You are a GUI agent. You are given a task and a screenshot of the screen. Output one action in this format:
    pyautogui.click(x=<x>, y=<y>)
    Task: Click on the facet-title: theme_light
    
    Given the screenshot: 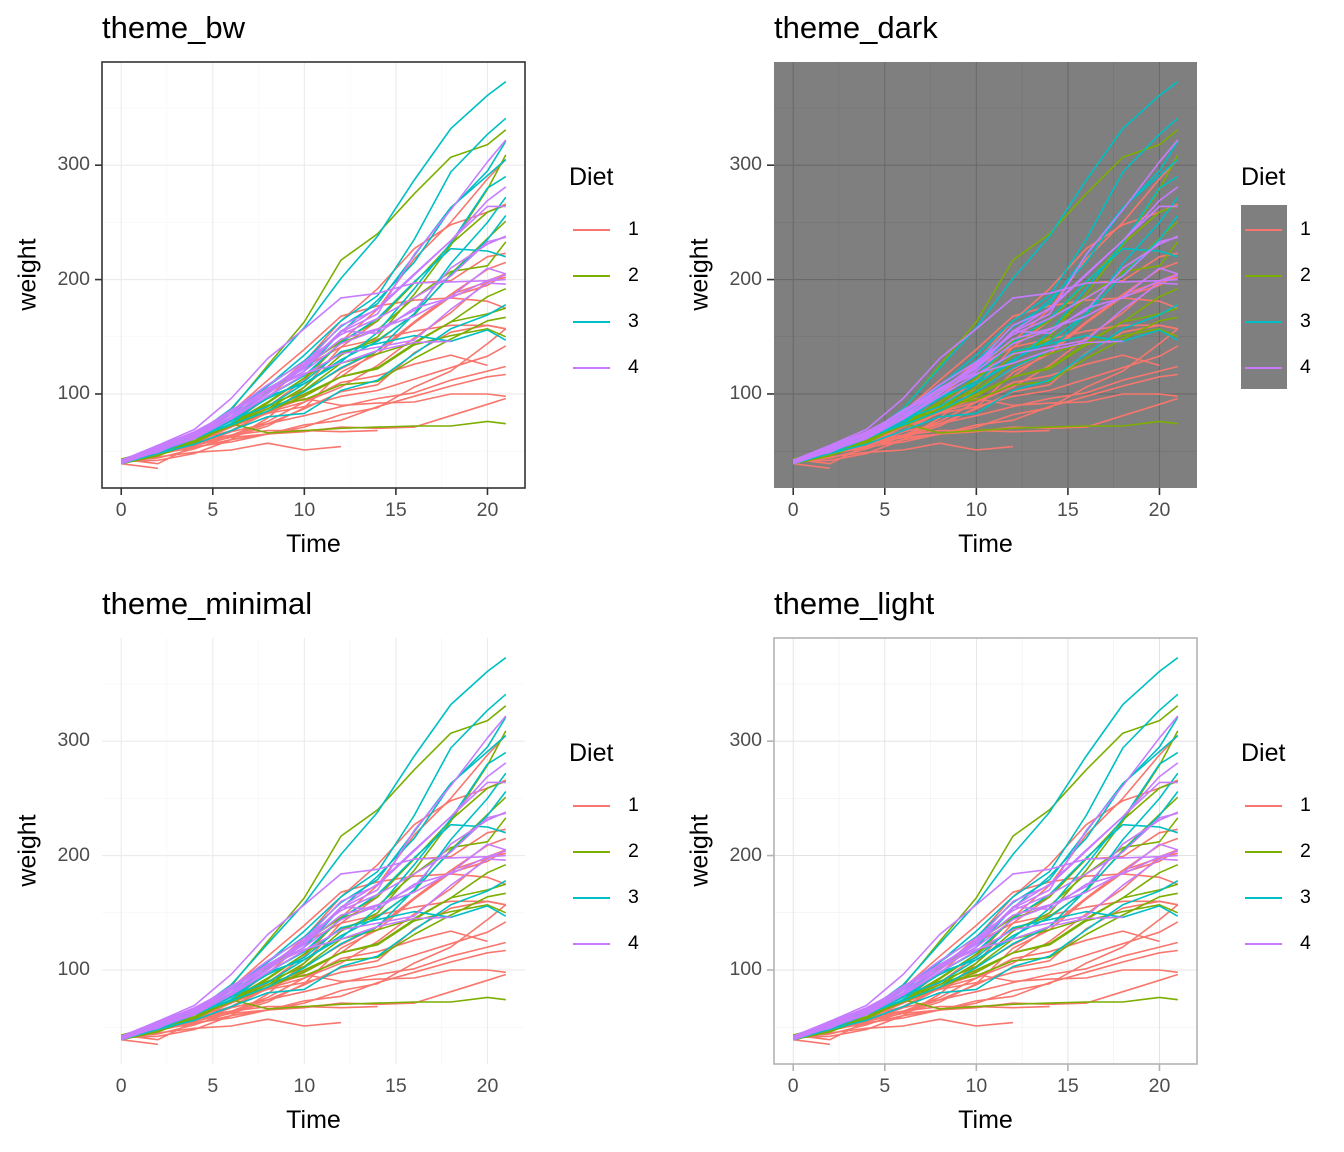 What is the action you would take?
    pyautogui.click(x=854, y=603)
    